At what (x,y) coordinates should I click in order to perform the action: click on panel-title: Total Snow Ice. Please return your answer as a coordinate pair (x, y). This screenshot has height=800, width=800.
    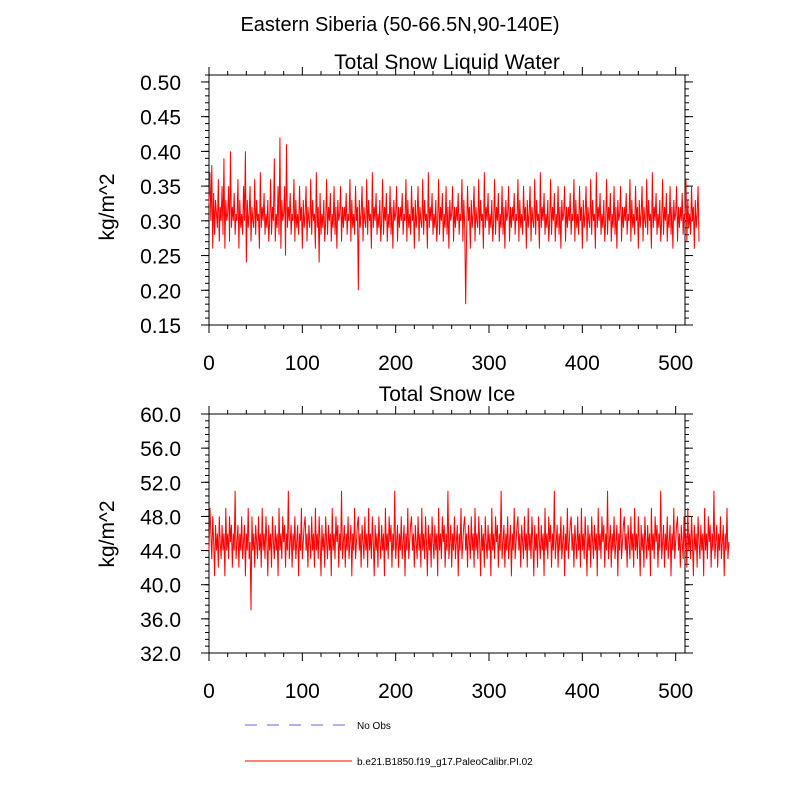
    Looking at the image, I should click on (447, 394).